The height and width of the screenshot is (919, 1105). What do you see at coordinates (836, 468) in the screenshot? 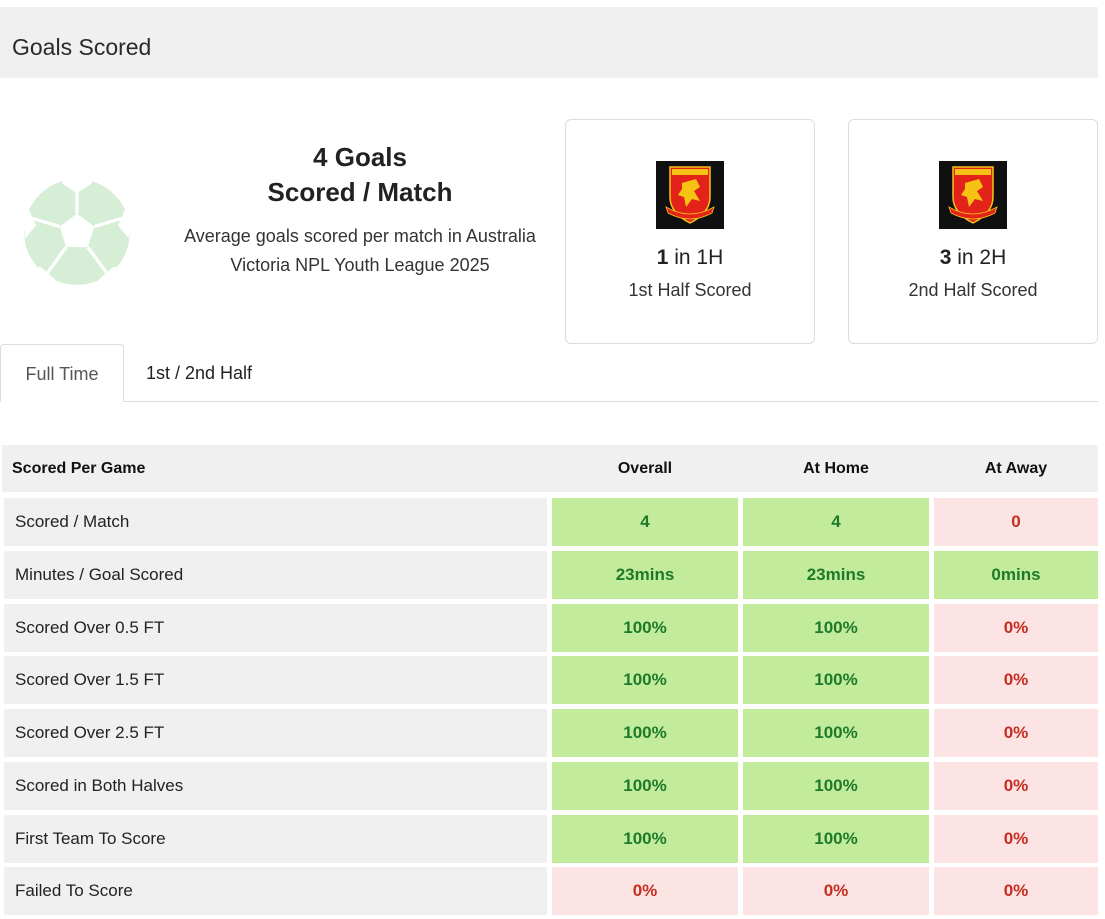
I see `header-at-home: At Home` at bounding box center [836, 468].